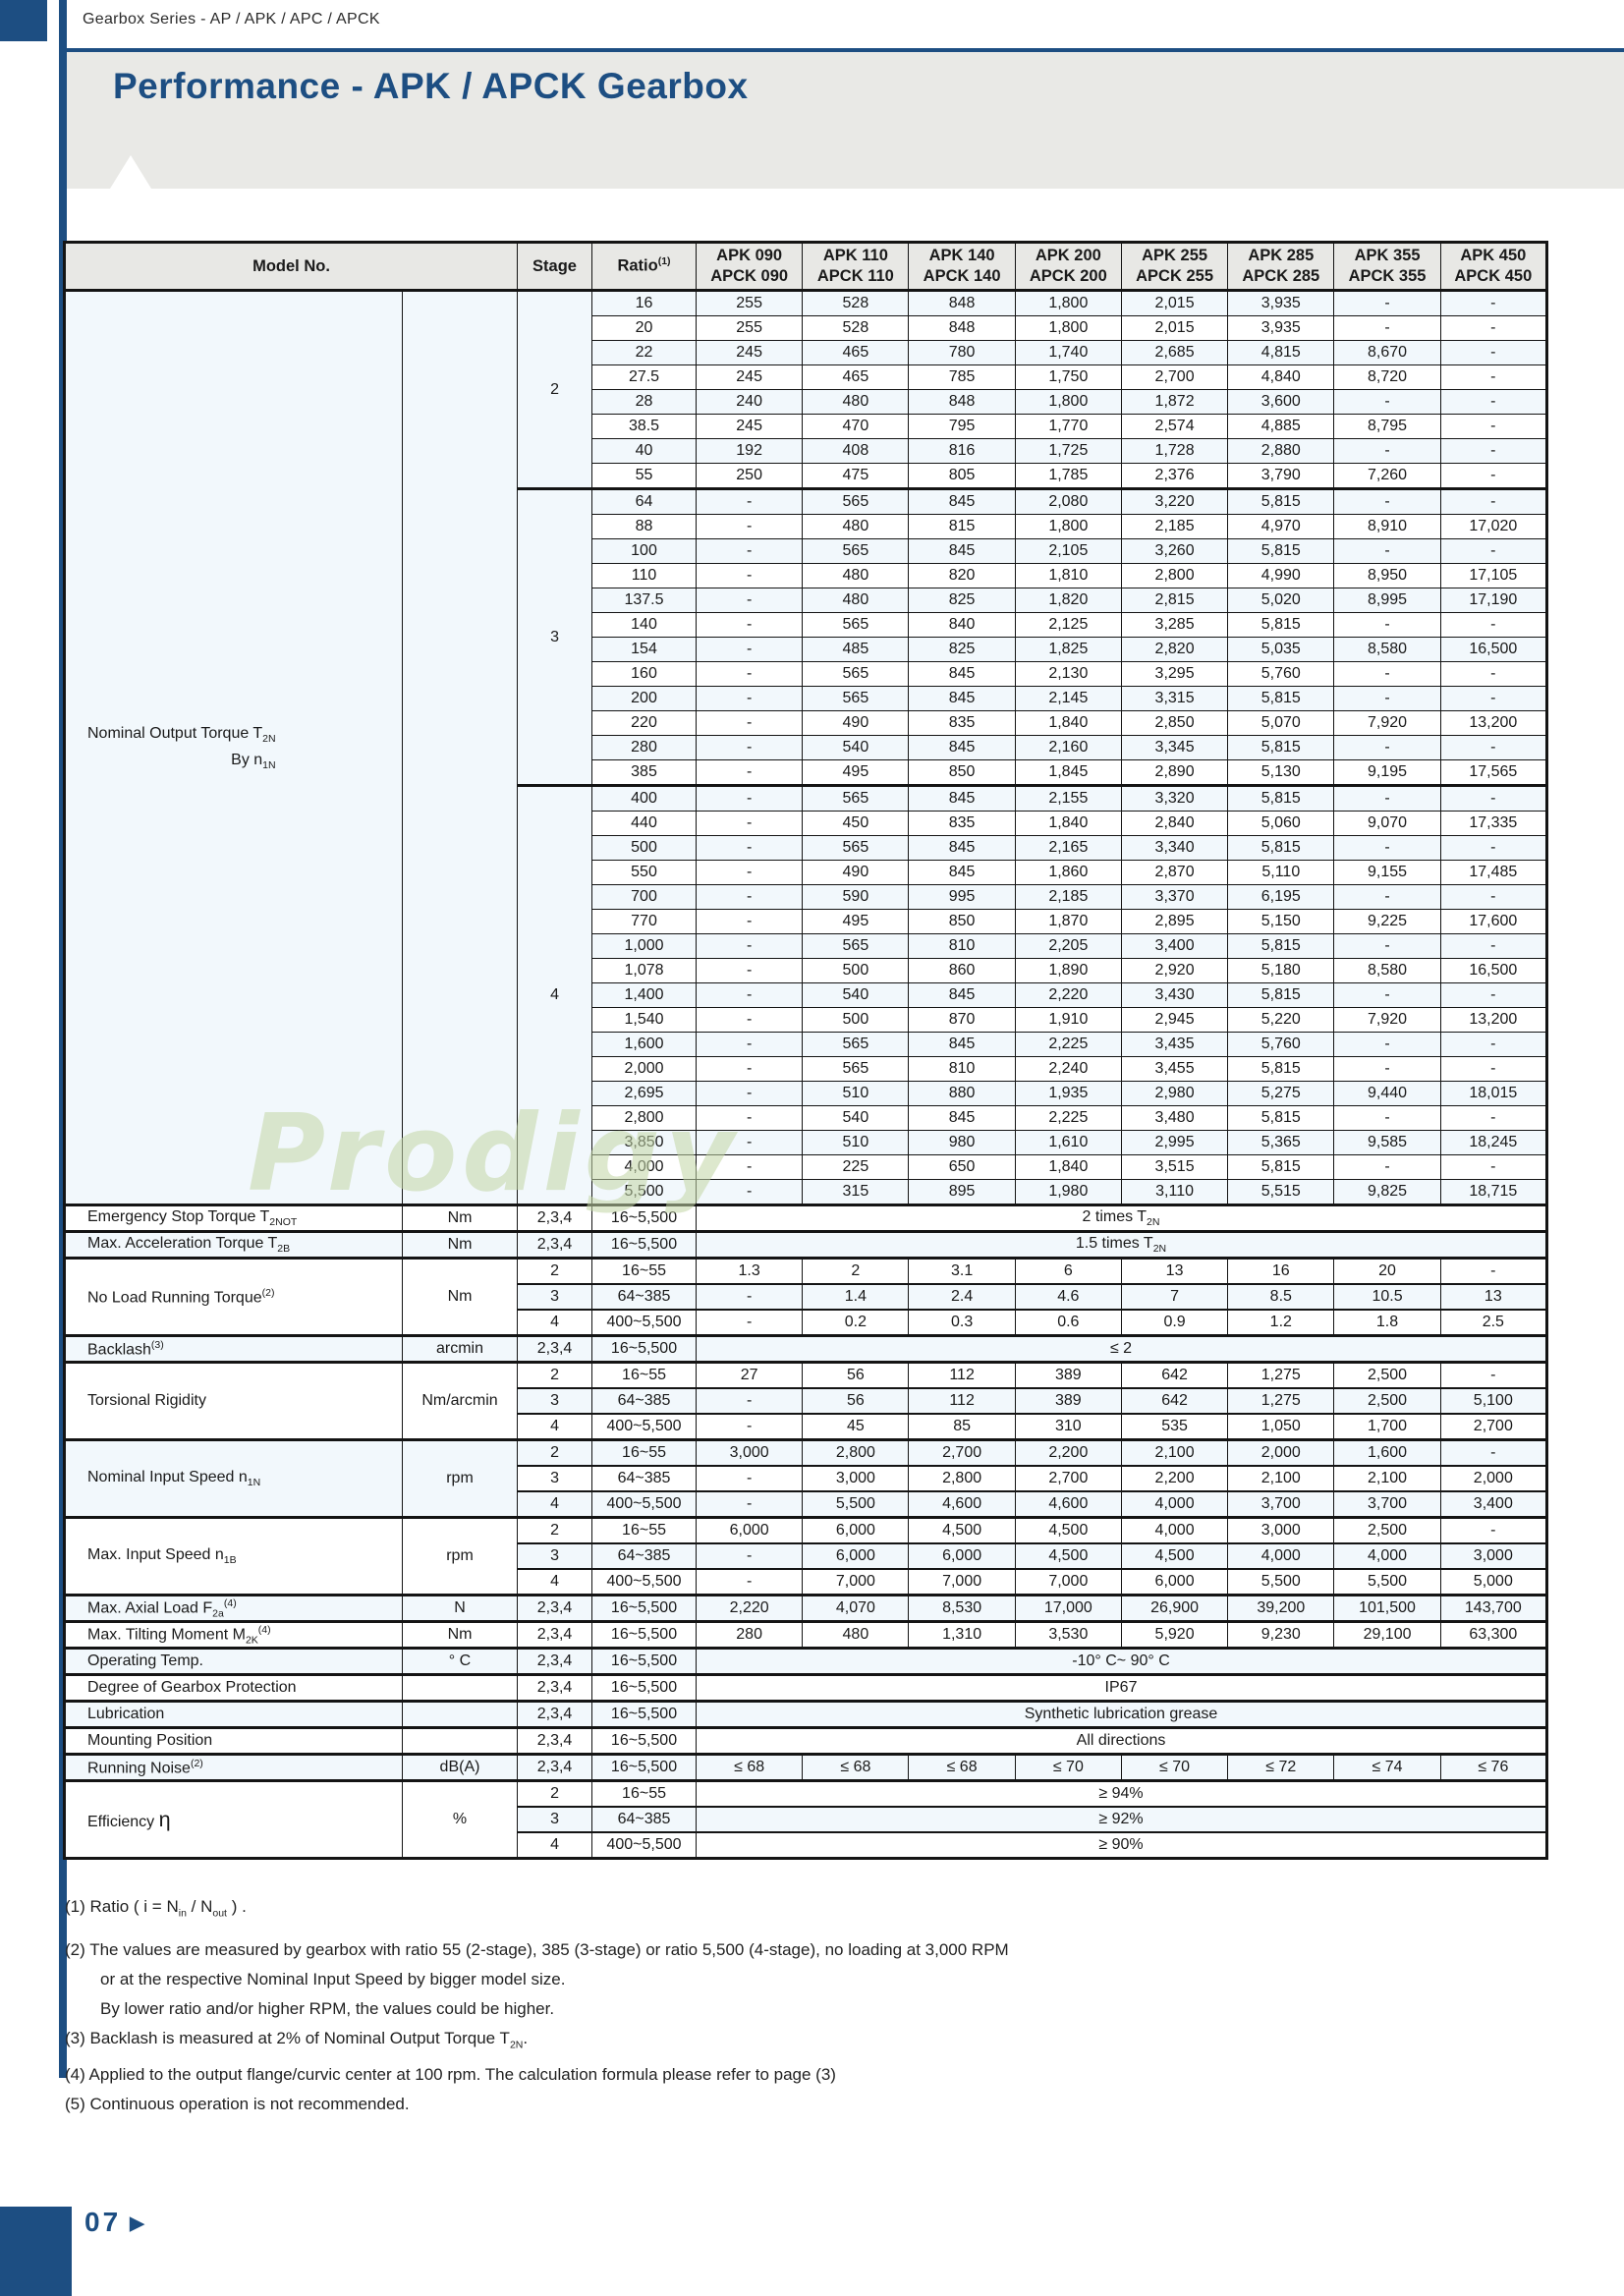 The height and width of the screenshot is (2296, 1624). I want to click on unit-cell: ° C, so click(460, 1661).